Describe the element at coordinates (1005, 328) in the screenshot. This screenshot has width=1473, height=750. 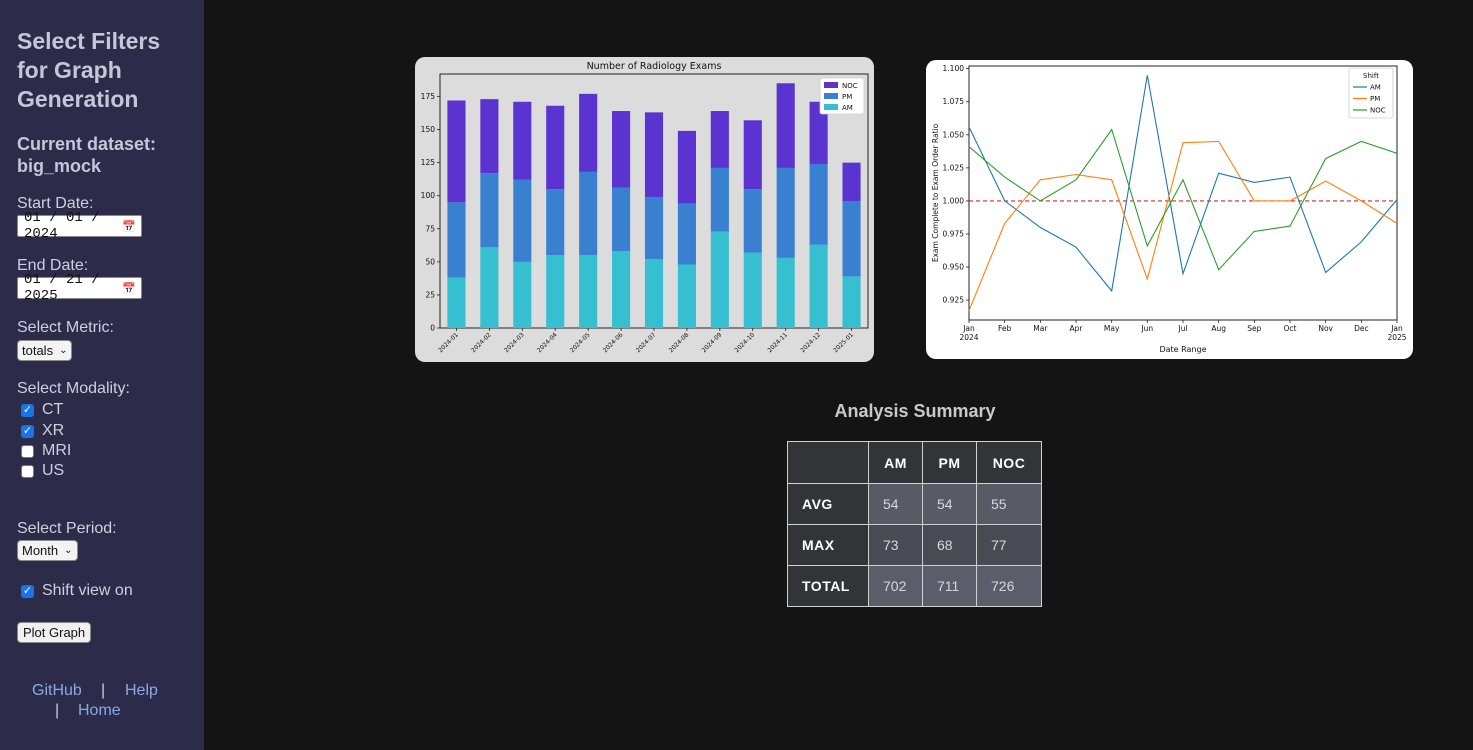
I see `x-tick-label: Feb` at that location.